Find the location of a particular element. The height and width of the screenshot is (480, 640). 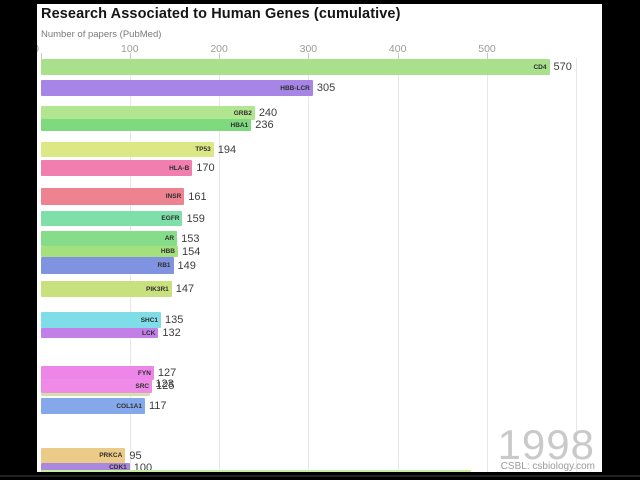

bar-gene-label: RB1 is located at coordinates (164, 265).